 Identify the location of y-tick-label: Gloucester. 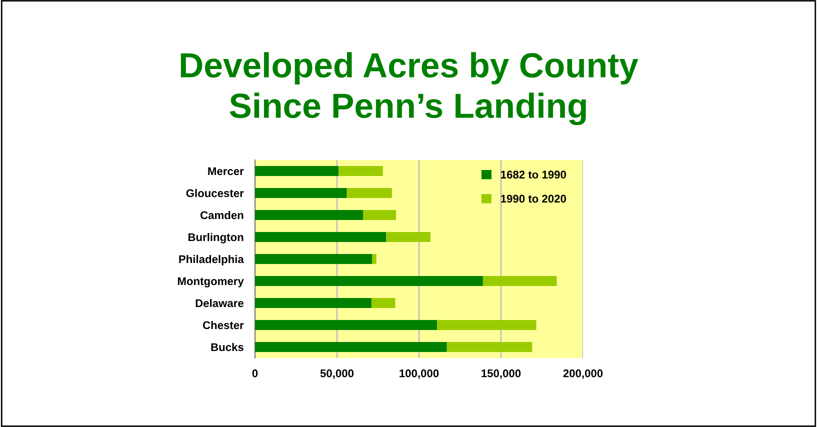
(215, 193).